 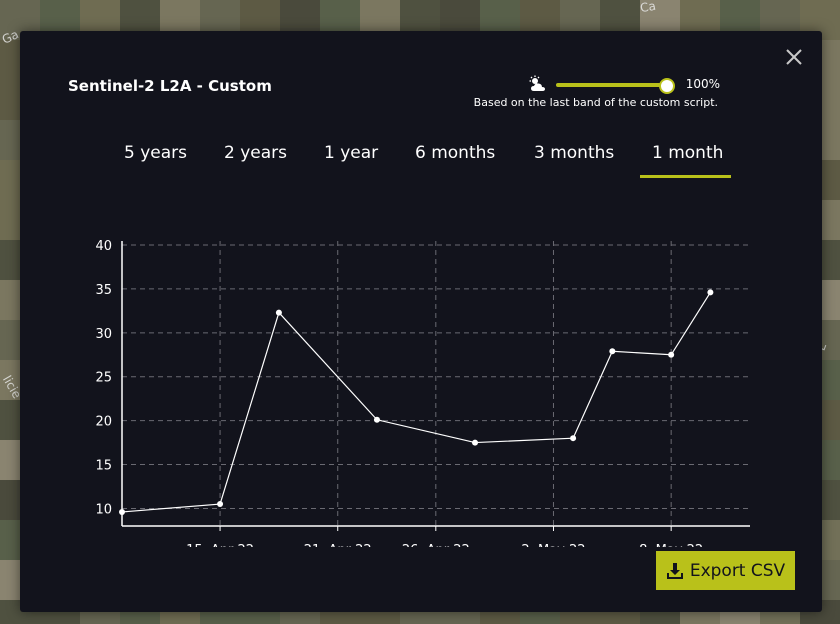 What do you see at coordinates (103, 422) in the screenshot?
I see `y-tick-label: 20` at bounding box center [103, 422].